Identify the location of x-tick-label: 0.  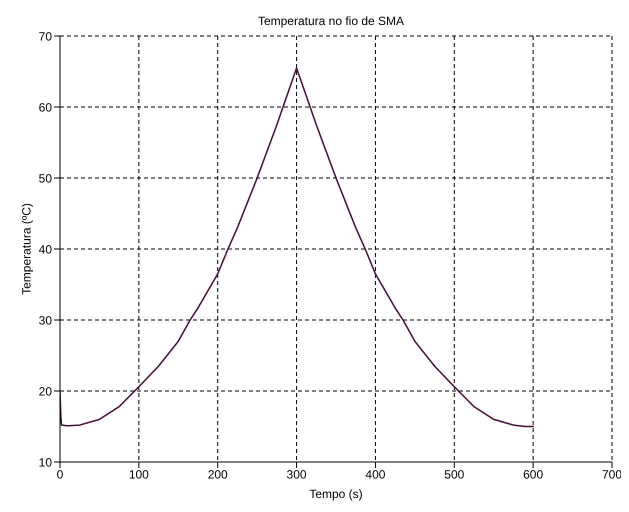
(60, 475).